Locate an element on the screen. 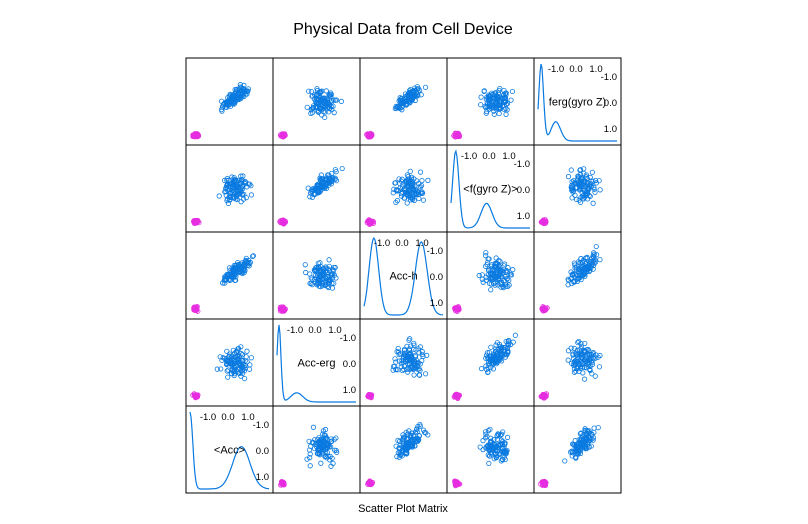 The image size is (808, 524). variable-name: <Acc> is located at coordinates (229, 451).